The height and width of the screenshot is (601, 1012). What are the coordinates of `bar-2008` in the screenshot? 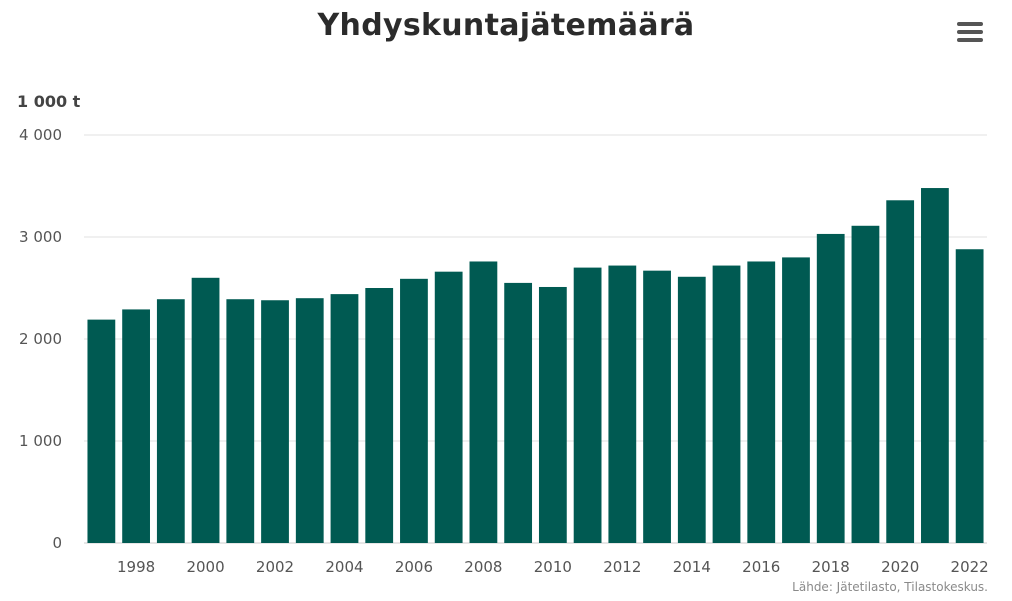 It's located at (483, 402).